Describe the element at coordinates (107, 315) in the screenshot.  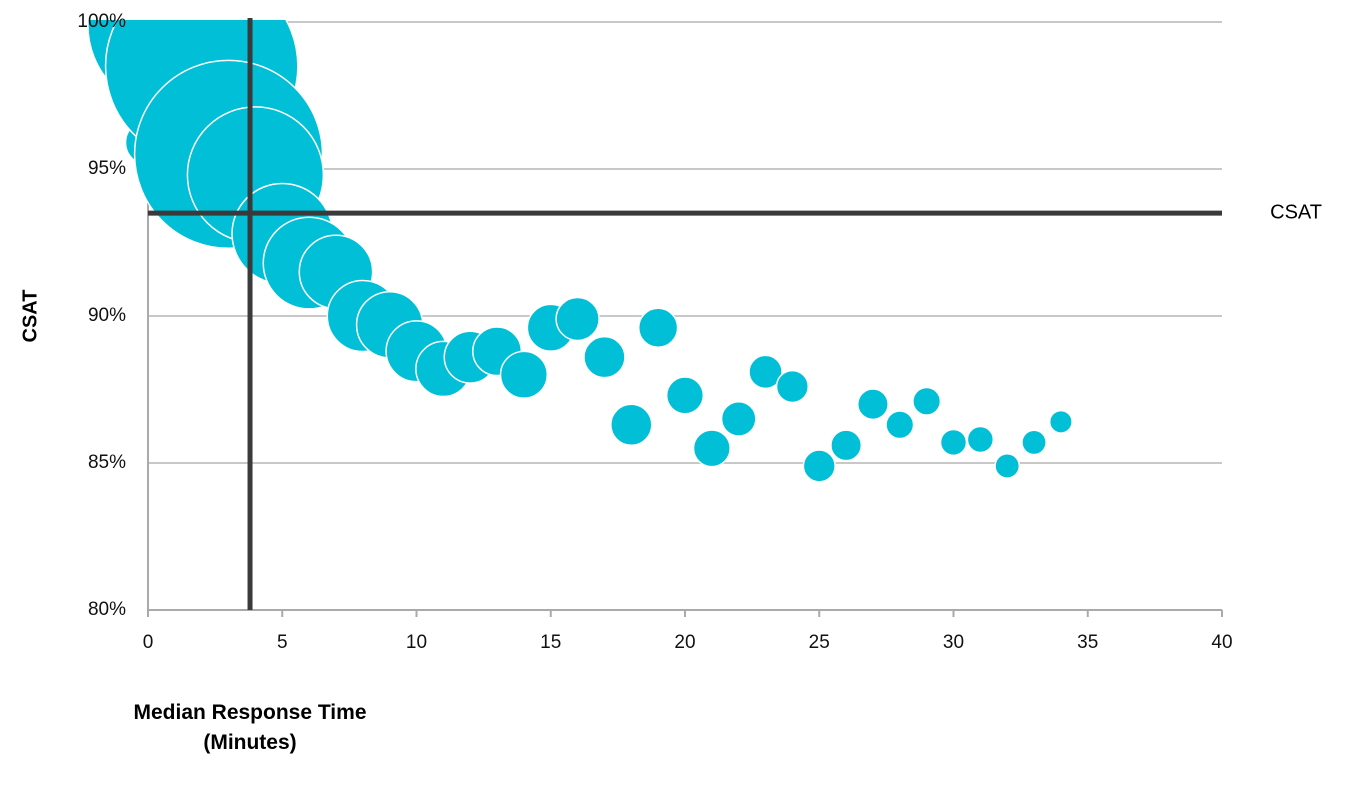
I see `y-tick-label: 90%` at that location.